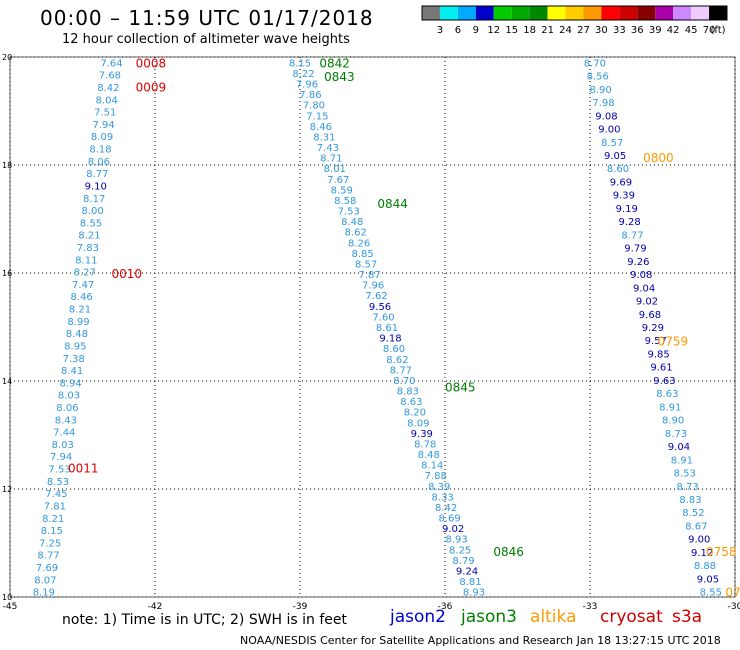  Describe the element at coordinates (96, 186) in the screenshot. I see `wave-height-value: 9.10` at that location.